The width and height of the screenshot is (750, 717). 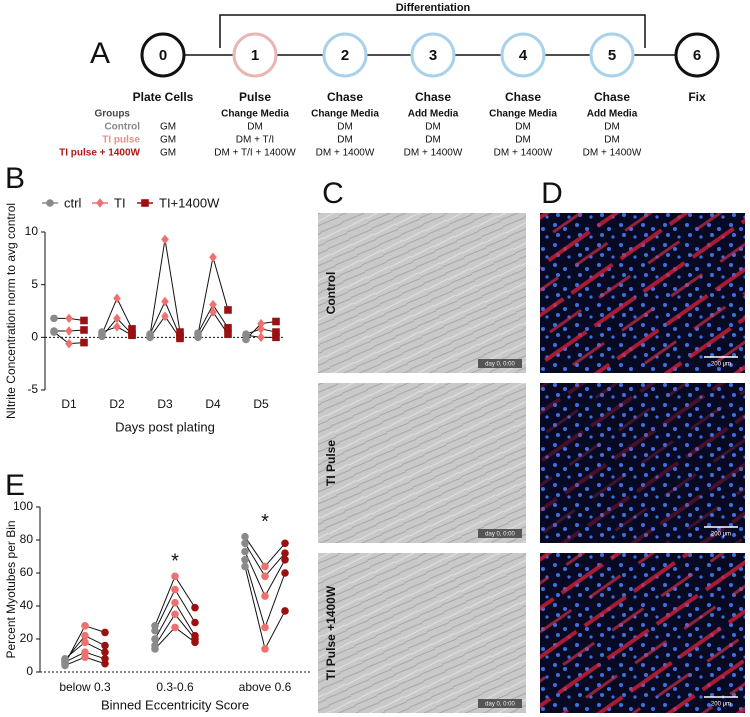 I want to click on y-tick-label: 5, so click(x=34, y=284).